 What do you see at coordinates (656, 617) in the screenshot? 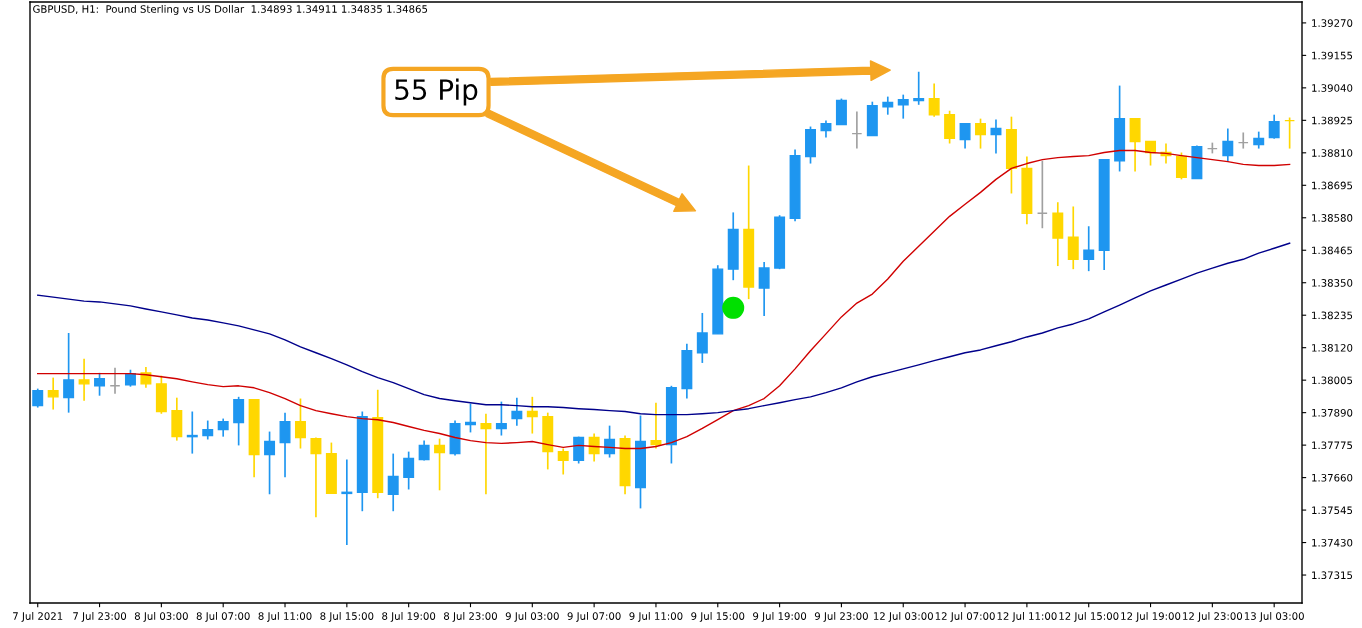
I see `x-tick-label: 9 Jul 11:00` at bounding box center [656, 617].